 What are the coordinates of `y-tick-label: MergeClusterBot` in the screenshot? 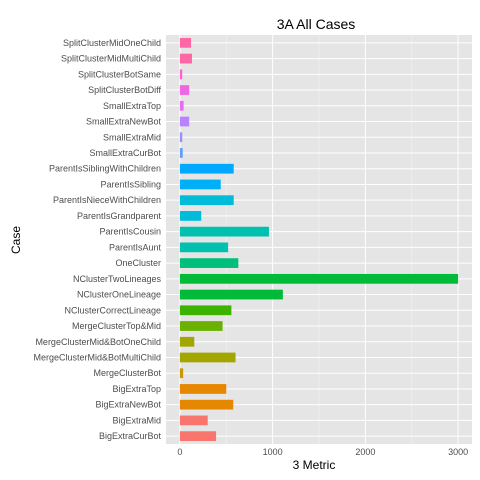 It's located at (127, 373).